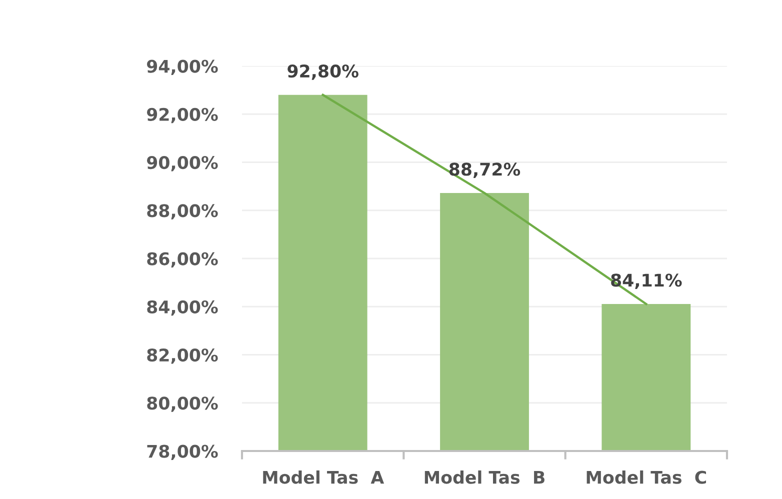  What do you see at coordinates (484, 170) in the screenshot?
I see `data-label: 88,72%` at bounding box center [484, 170].